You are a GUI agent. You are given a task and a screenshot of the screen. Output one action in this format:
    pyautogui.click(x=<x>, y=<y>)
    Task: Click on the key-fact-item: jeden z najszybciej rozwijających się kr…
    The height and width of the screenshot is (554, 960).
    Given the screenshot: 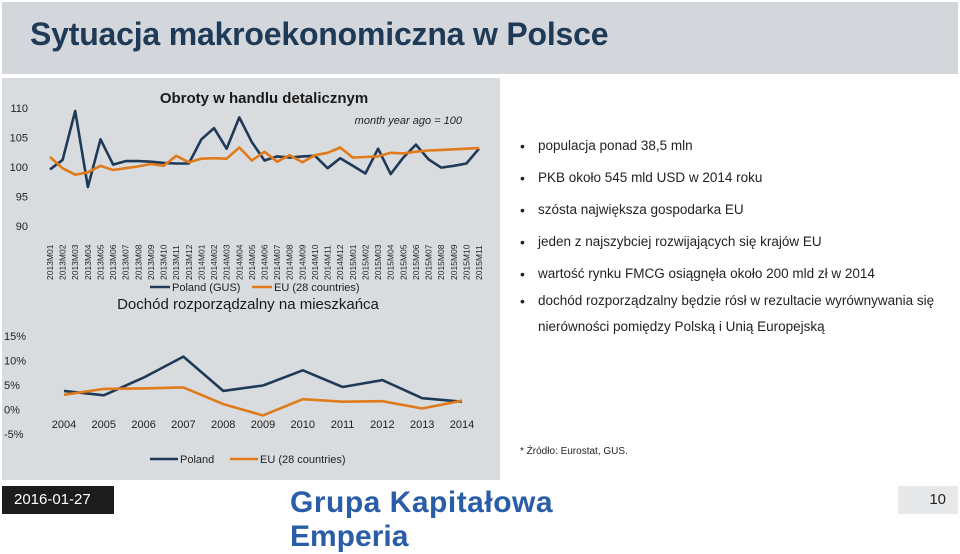 What is the action you would take?
    pyautogui.click(x=739, y=242)
    